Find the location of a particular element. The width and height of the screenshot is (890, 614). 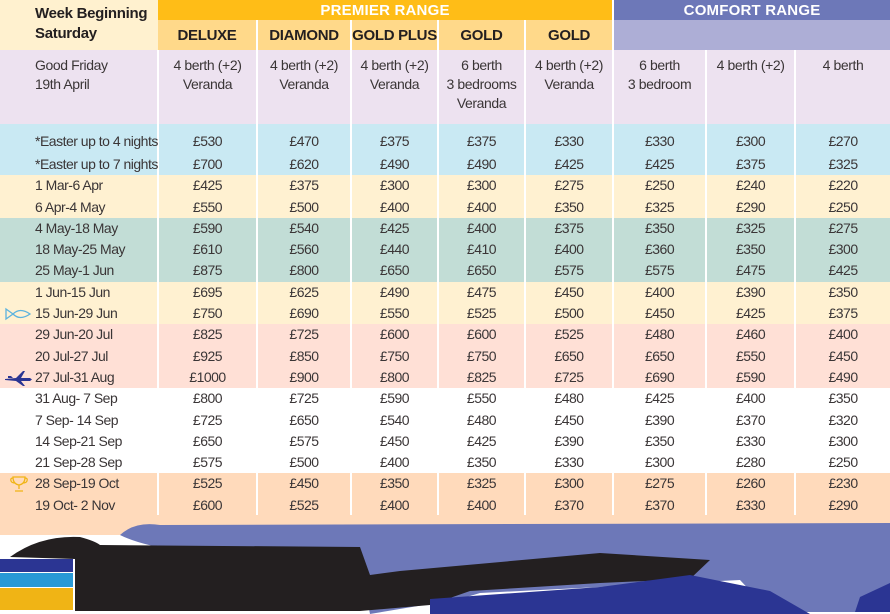

jet-plane-icon is located at coordinates (18, 378).